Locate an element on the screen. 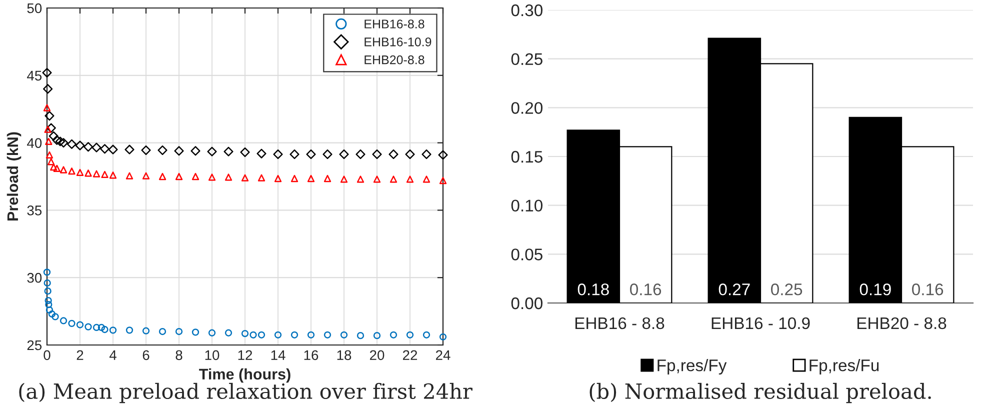  x-tick-label: EHB16 - 10.9 is located at coordinates (761, 323).